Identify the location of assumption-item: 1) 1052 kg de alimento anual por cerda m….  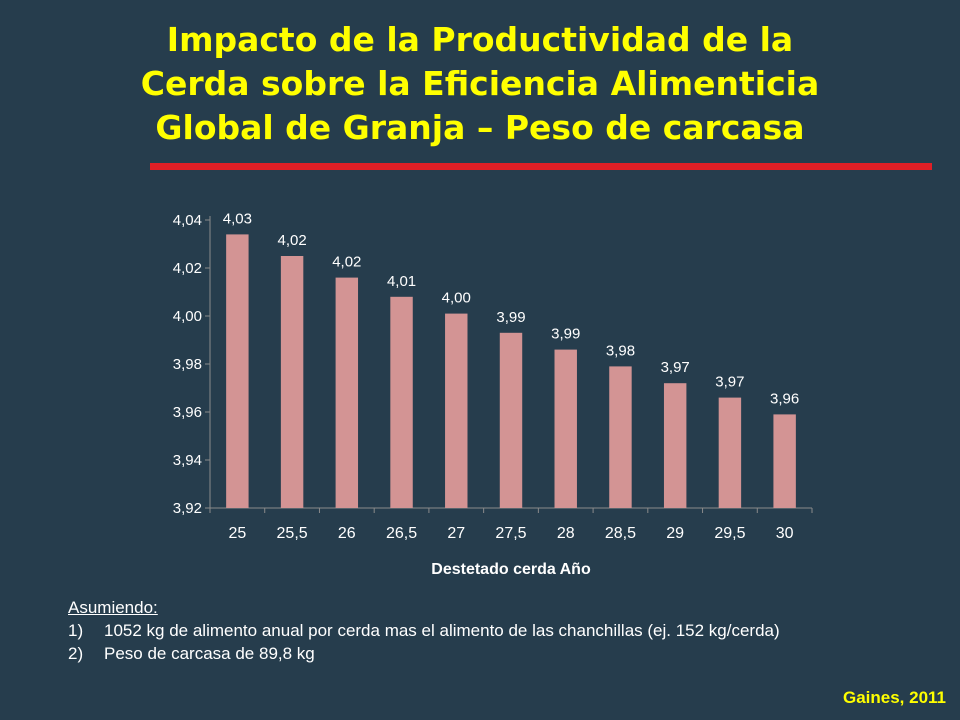
(498, 630).